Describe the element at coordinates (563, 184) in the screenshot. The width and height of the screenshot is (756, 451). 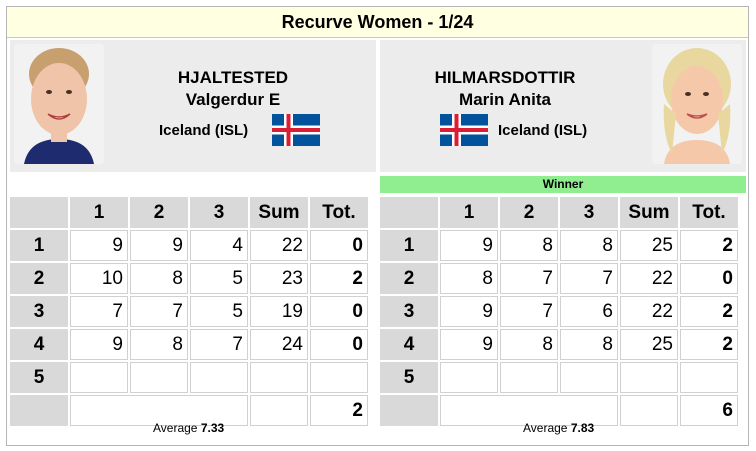
I see `winner-badge: Winner` at that location.